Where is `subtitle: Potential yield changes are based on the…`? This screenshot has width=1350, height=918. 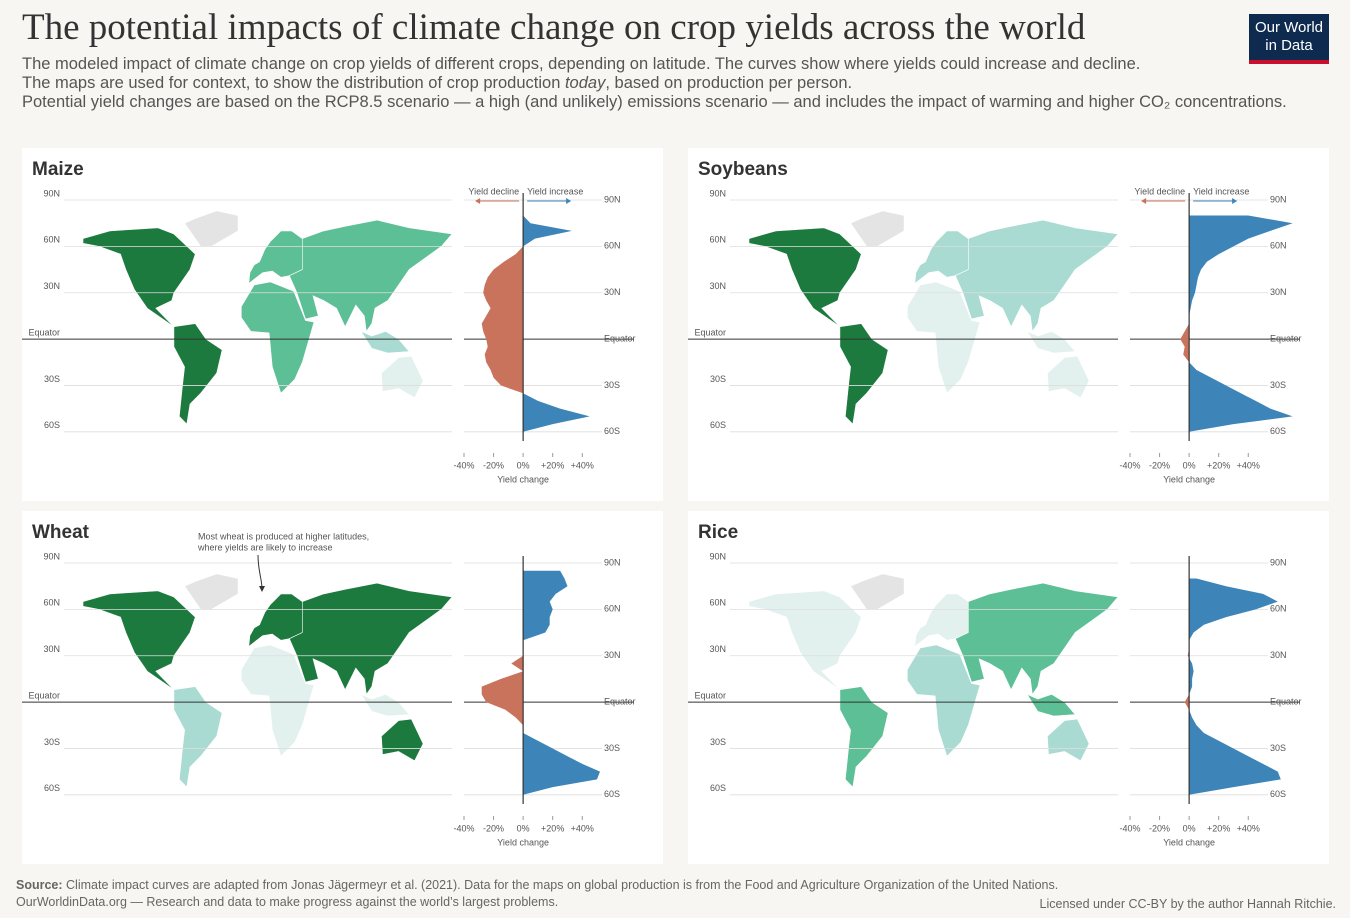 subtitle: Potential yield changes are based on the… is located at coordinates (654, 102).